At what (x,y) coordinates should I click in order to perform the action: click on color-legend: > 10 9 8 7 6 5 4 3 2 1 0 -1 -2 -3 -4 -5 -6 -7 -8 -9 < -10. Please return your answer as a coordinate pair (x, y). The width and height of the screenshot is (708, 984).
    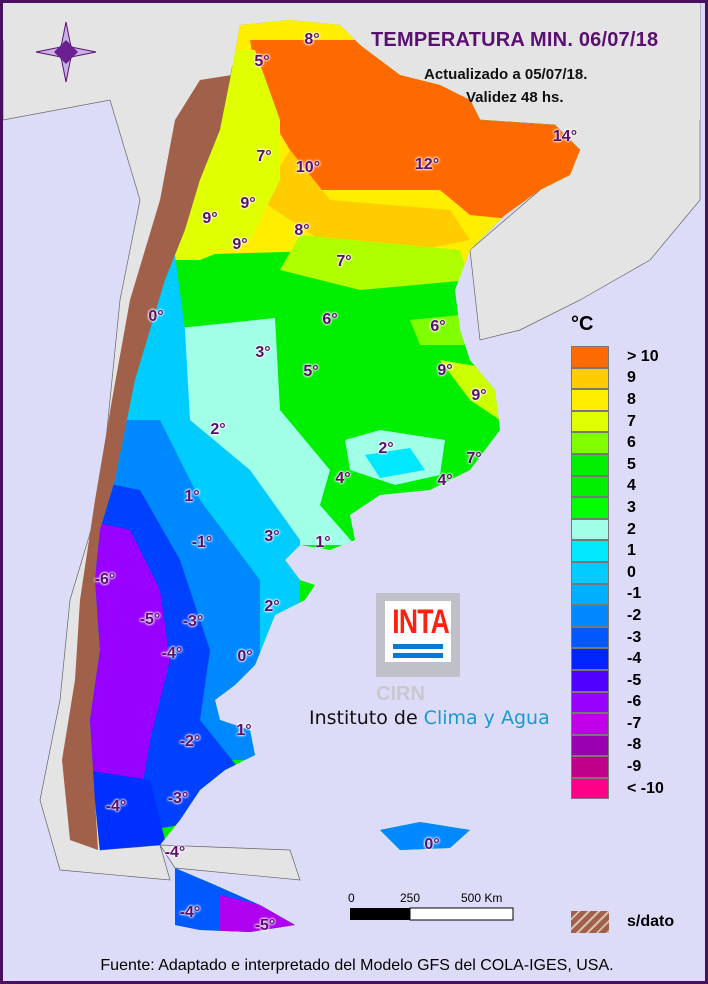
    Looking at the image, I should click on (617, 573).